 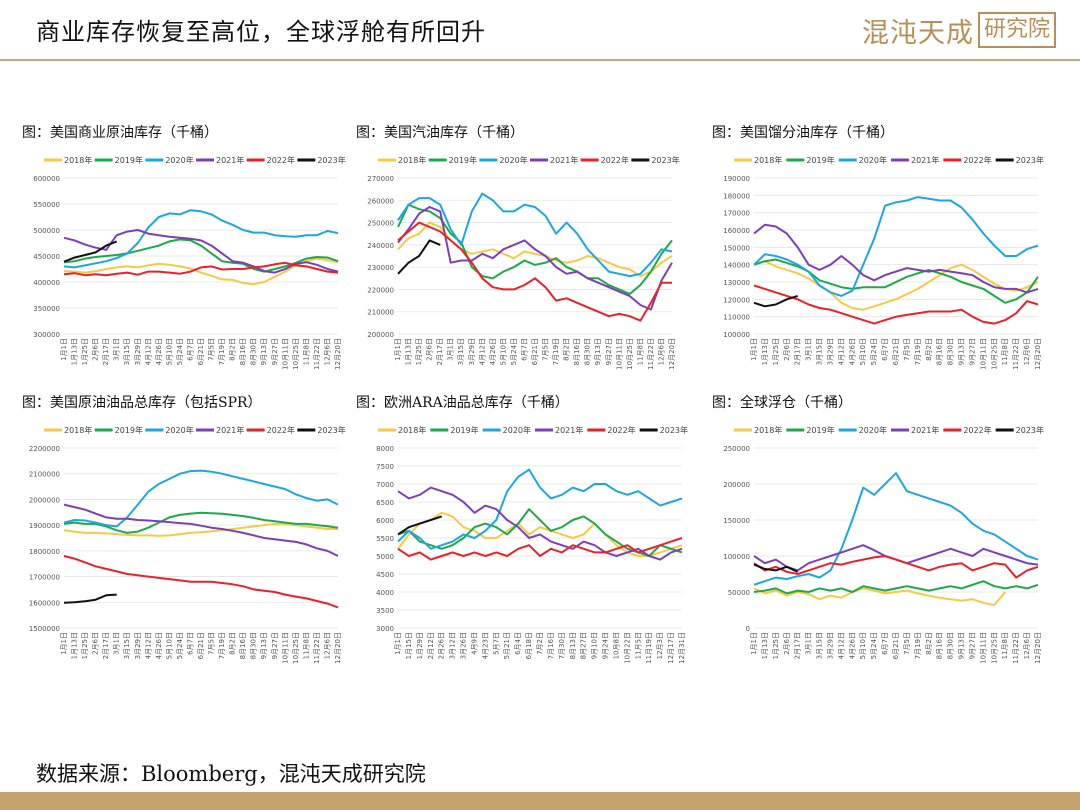 What do you see at coordinates (46, 283) in the screenshot?
I see `y-tick-label: 400000` at bounding box center [46, 283].